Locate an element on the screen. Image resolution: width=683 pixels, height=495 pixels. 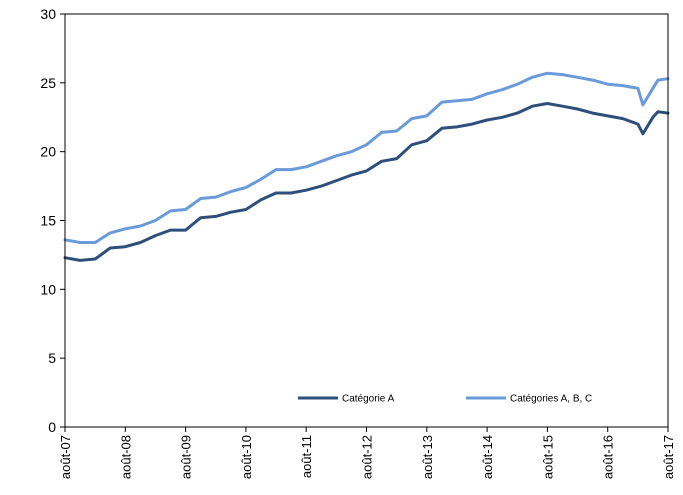
y-axis-ticks: 0 5 10 15 20 25 30 is located at coordinates (52, 220).